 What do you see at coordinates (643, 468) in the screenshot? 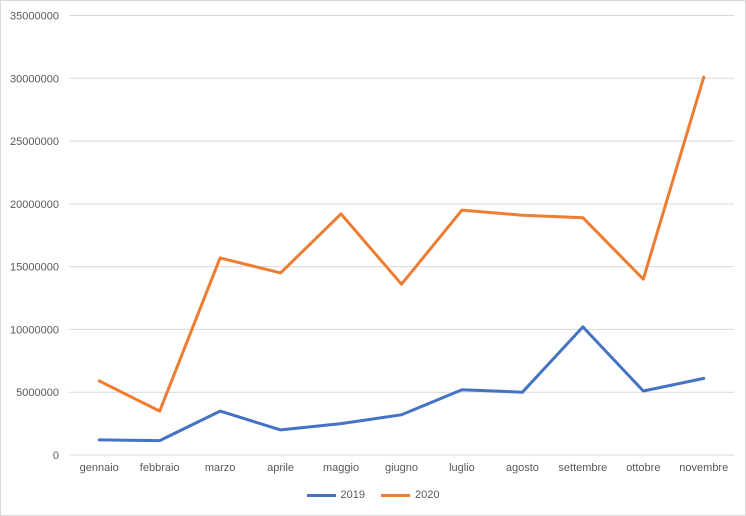
I see `x-axis-tick-label: ottobre` at bounding box center [643, 468].